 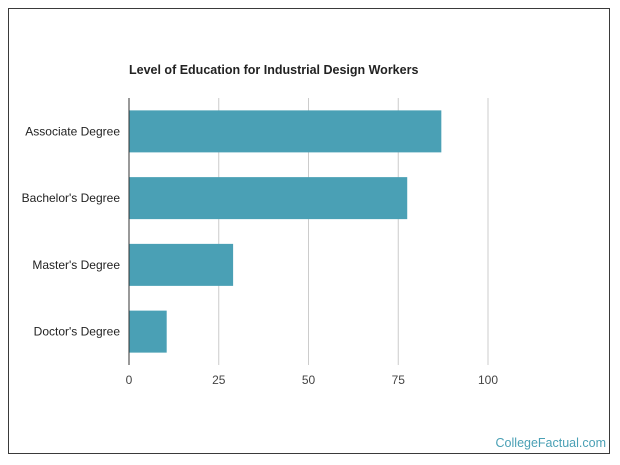 What do you see at coordinates (550, 443) in the screenshot?
I see `watermark-link: CollegeFactual.com` at bounding box center [550, 443].